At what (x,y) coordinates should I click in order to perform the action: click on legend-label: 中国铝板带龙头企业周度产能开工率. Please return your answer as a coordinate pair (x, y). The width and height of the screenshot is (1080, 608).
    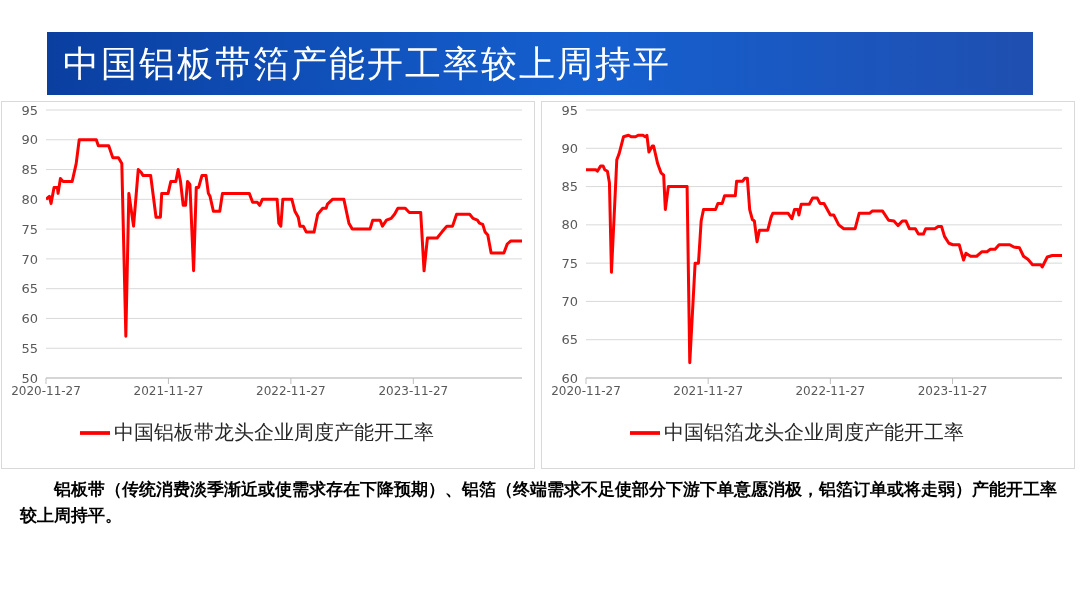
    Looking at the image, I should click on (274, 431).